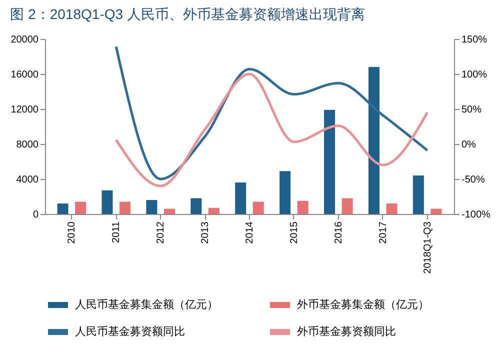  I want to click on y-tick-label: 8000, so click(27, 145).